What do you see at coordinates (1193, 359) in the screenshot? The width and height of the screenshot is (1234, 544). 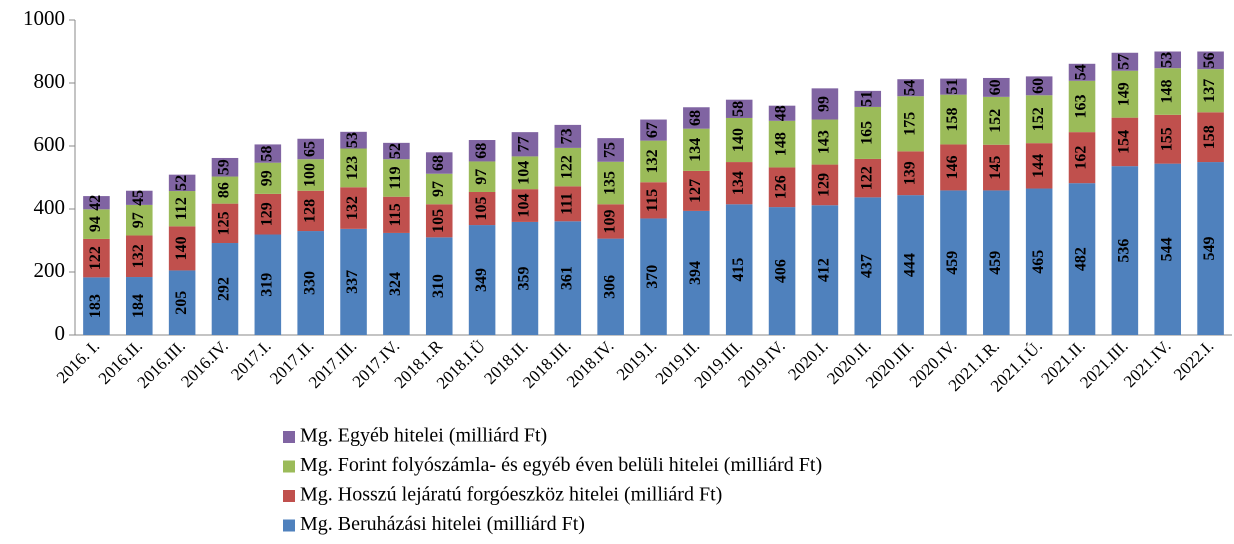 I see `x-tick-label: 2022.I.` at bounding box center [1193, 359].